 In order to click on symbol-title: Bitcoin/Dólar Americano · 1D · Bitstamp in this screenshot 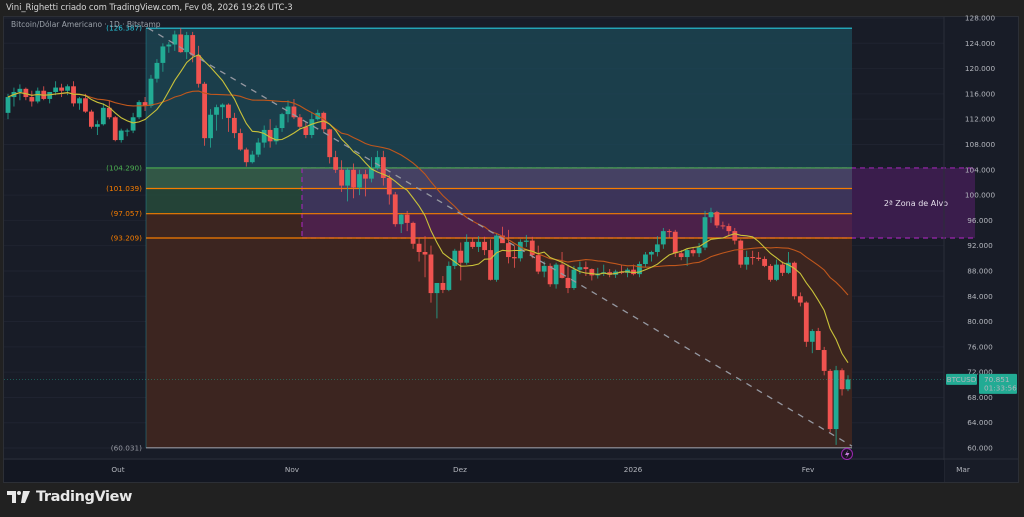, I will do `click(86, 24)`.